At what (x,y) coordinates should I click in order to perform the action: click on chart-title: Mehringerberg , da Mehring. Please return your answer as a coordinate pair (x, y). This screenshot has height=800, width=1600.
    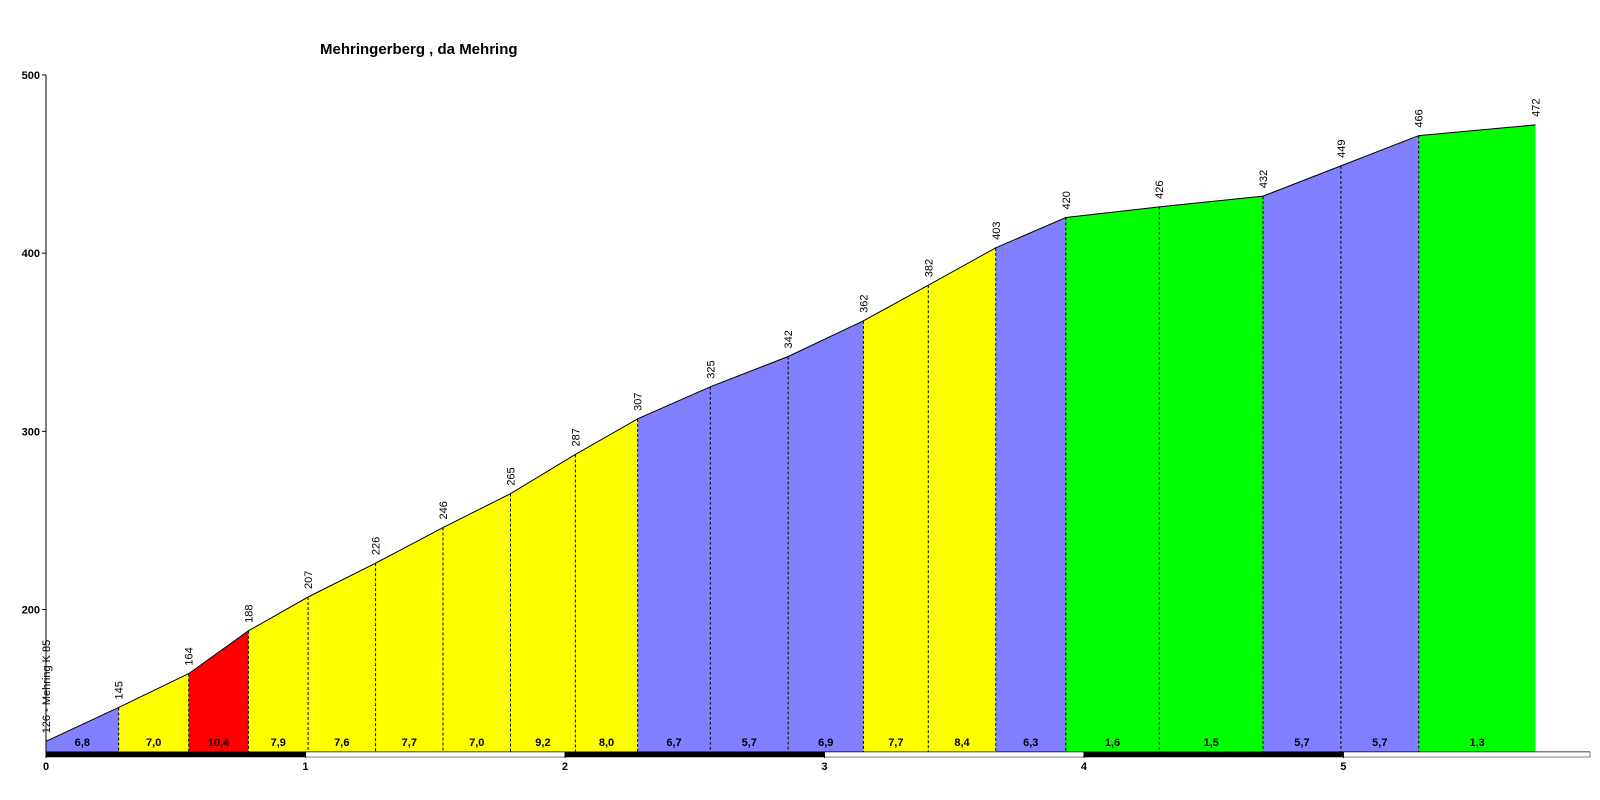
    Looking at the image, I should click on (419, 49).